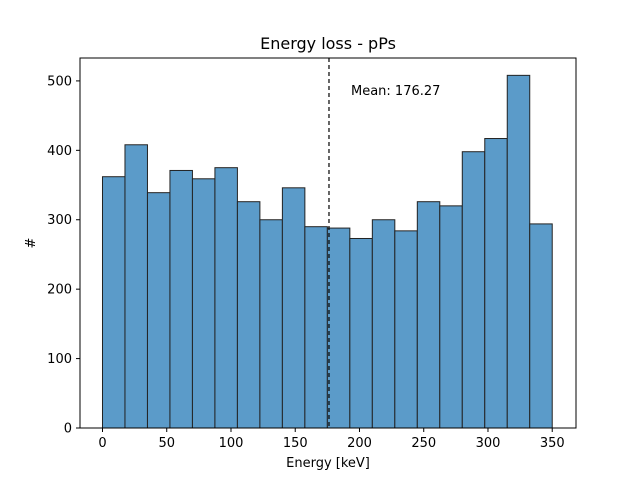 This screenshot has width=640, height=480. Describe the element at coordinates (59, 81) in the screenshot. I see `y-tick-label: 500` at that location.